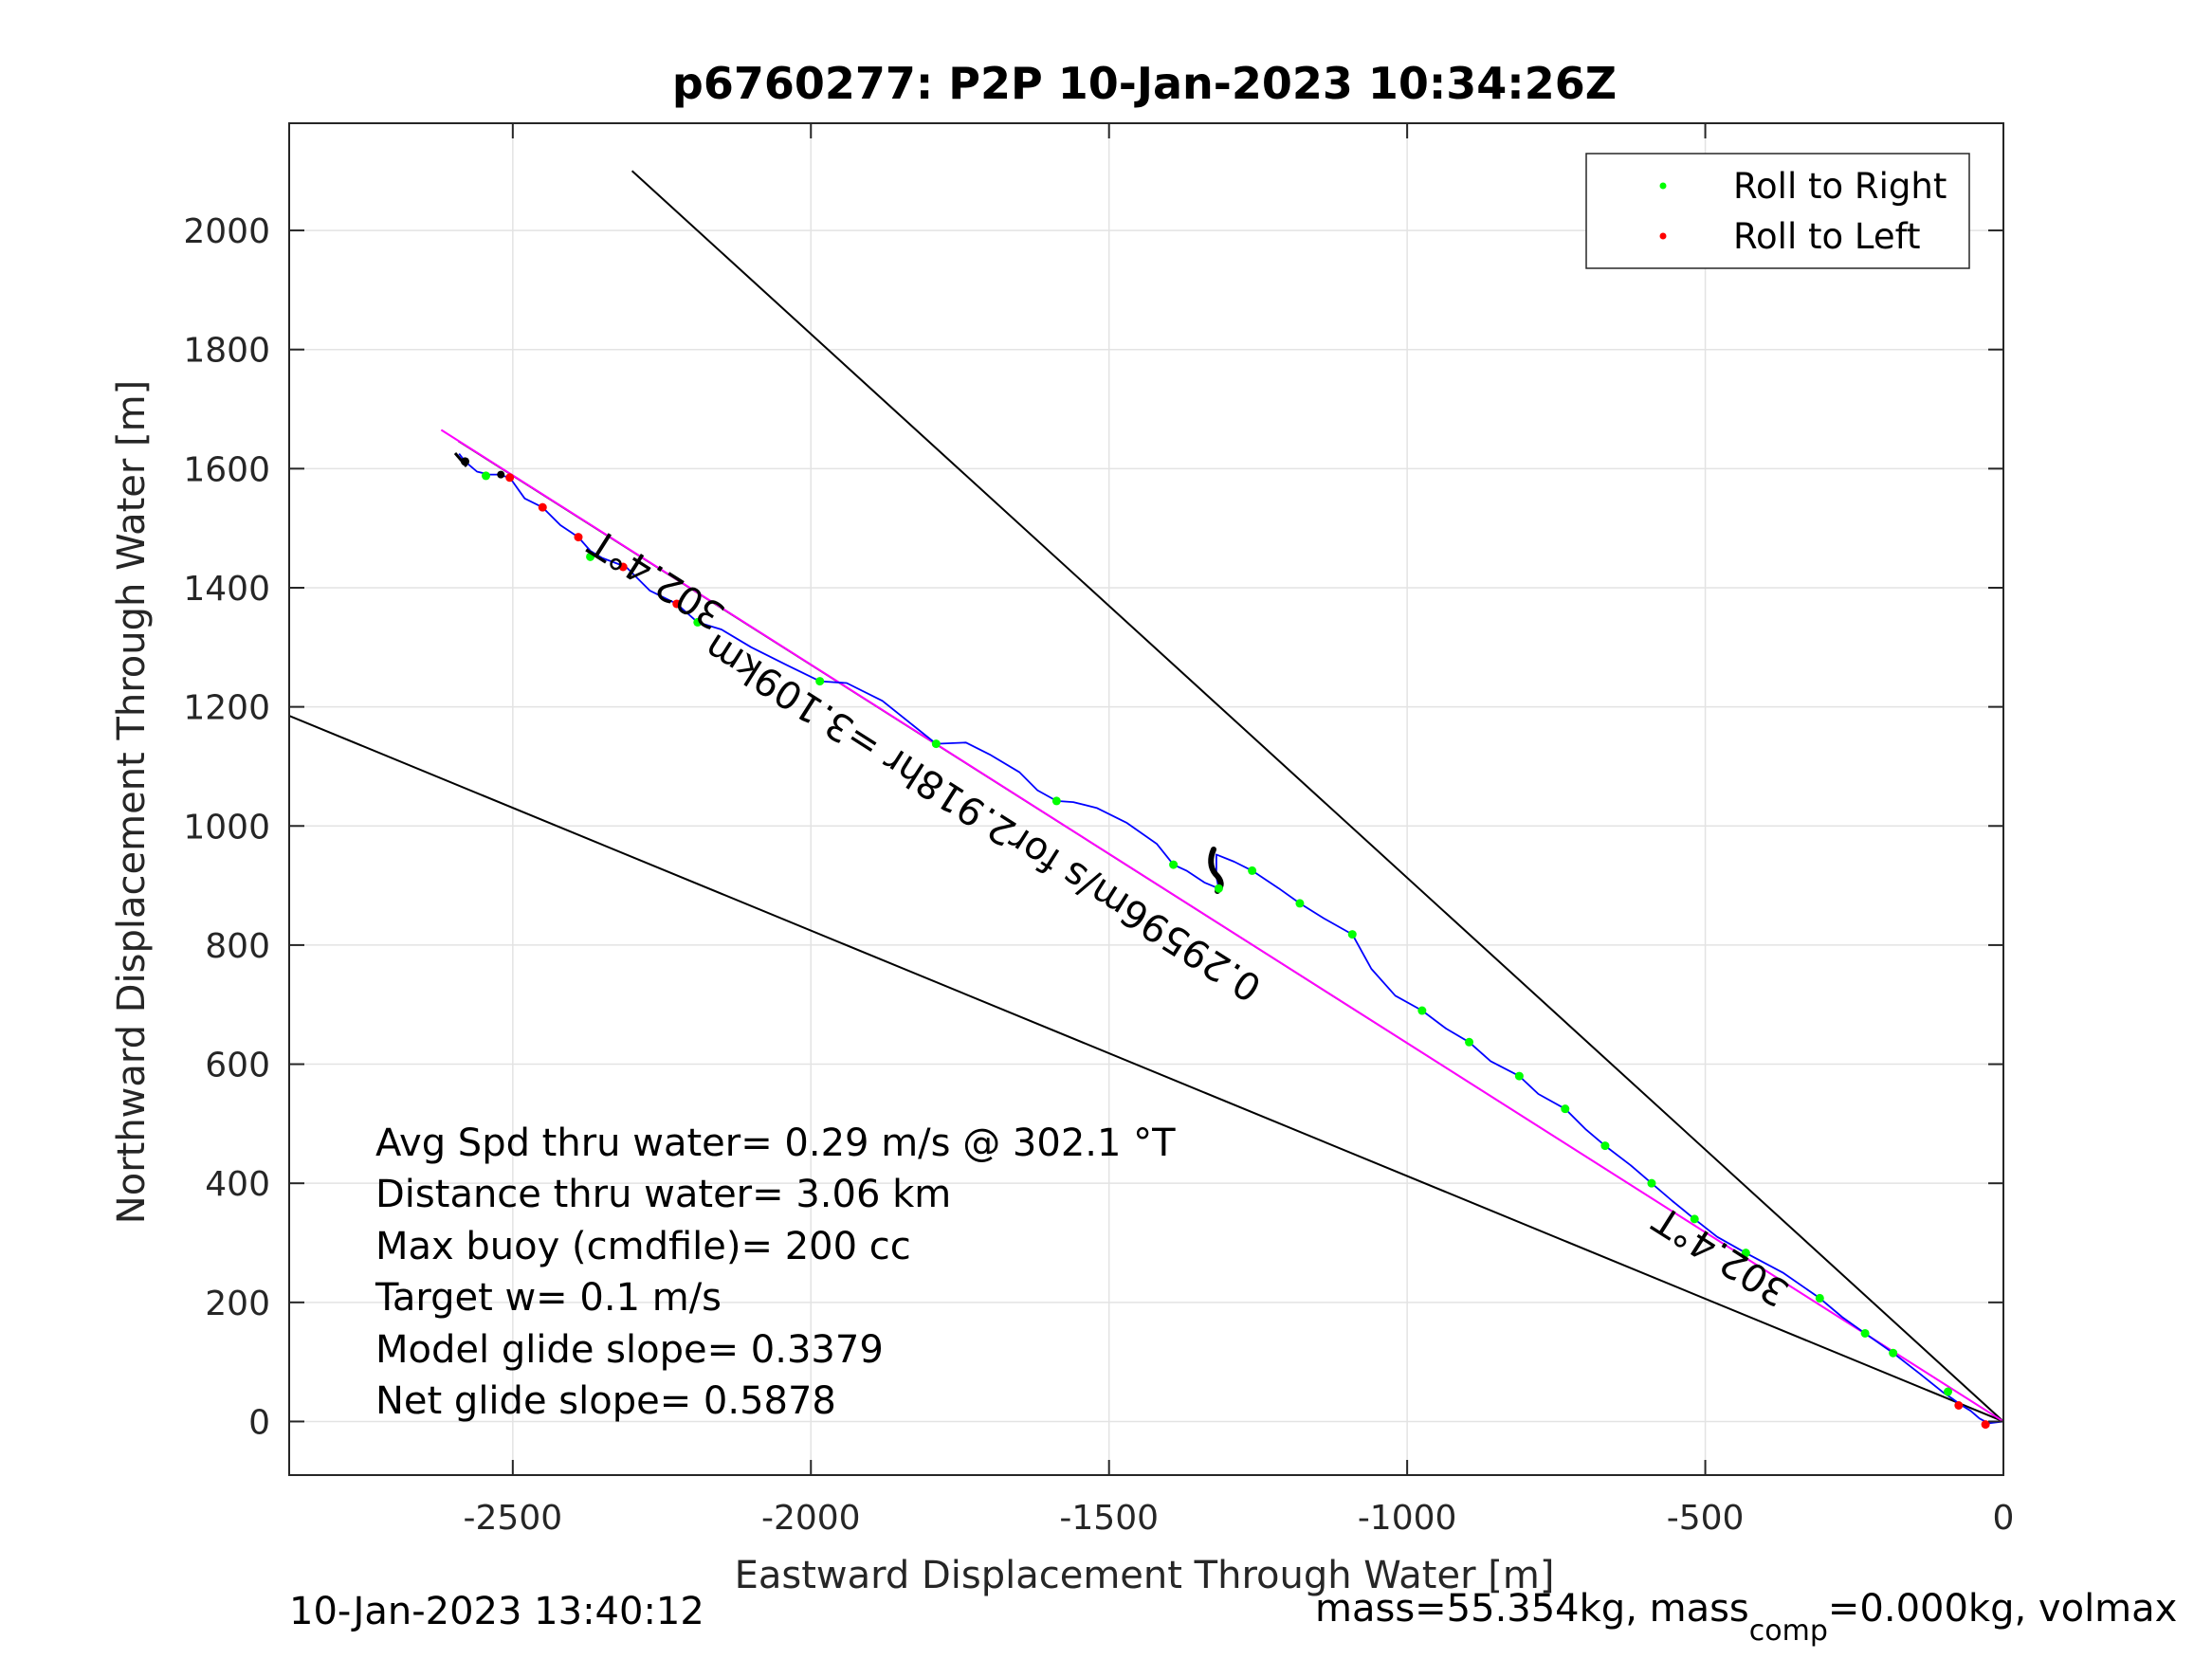 This screenshot has height=1659, width=2212. I want to click on info-line: Distance thru water= 3.06 km, so click(663, 1194).